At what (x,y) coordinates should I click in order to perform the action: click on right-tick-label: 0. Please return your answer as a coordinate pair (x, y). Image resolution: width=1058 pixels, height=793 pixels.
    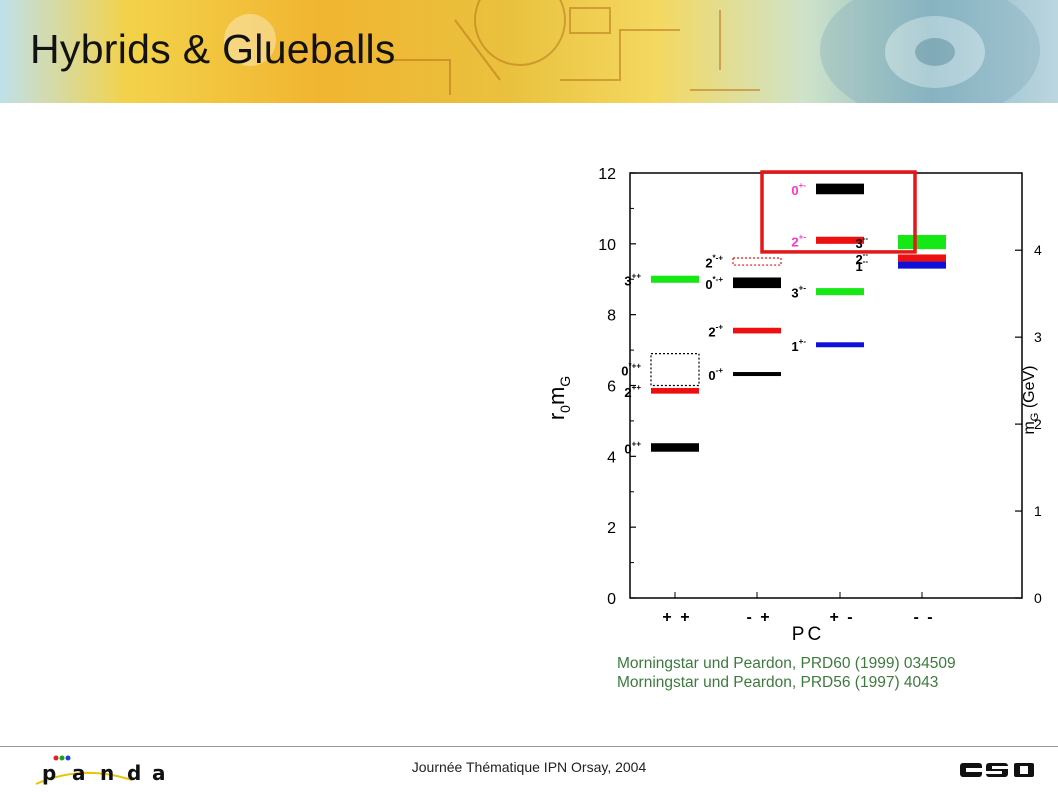
    Looking at the image, I should click on (1038, 598).